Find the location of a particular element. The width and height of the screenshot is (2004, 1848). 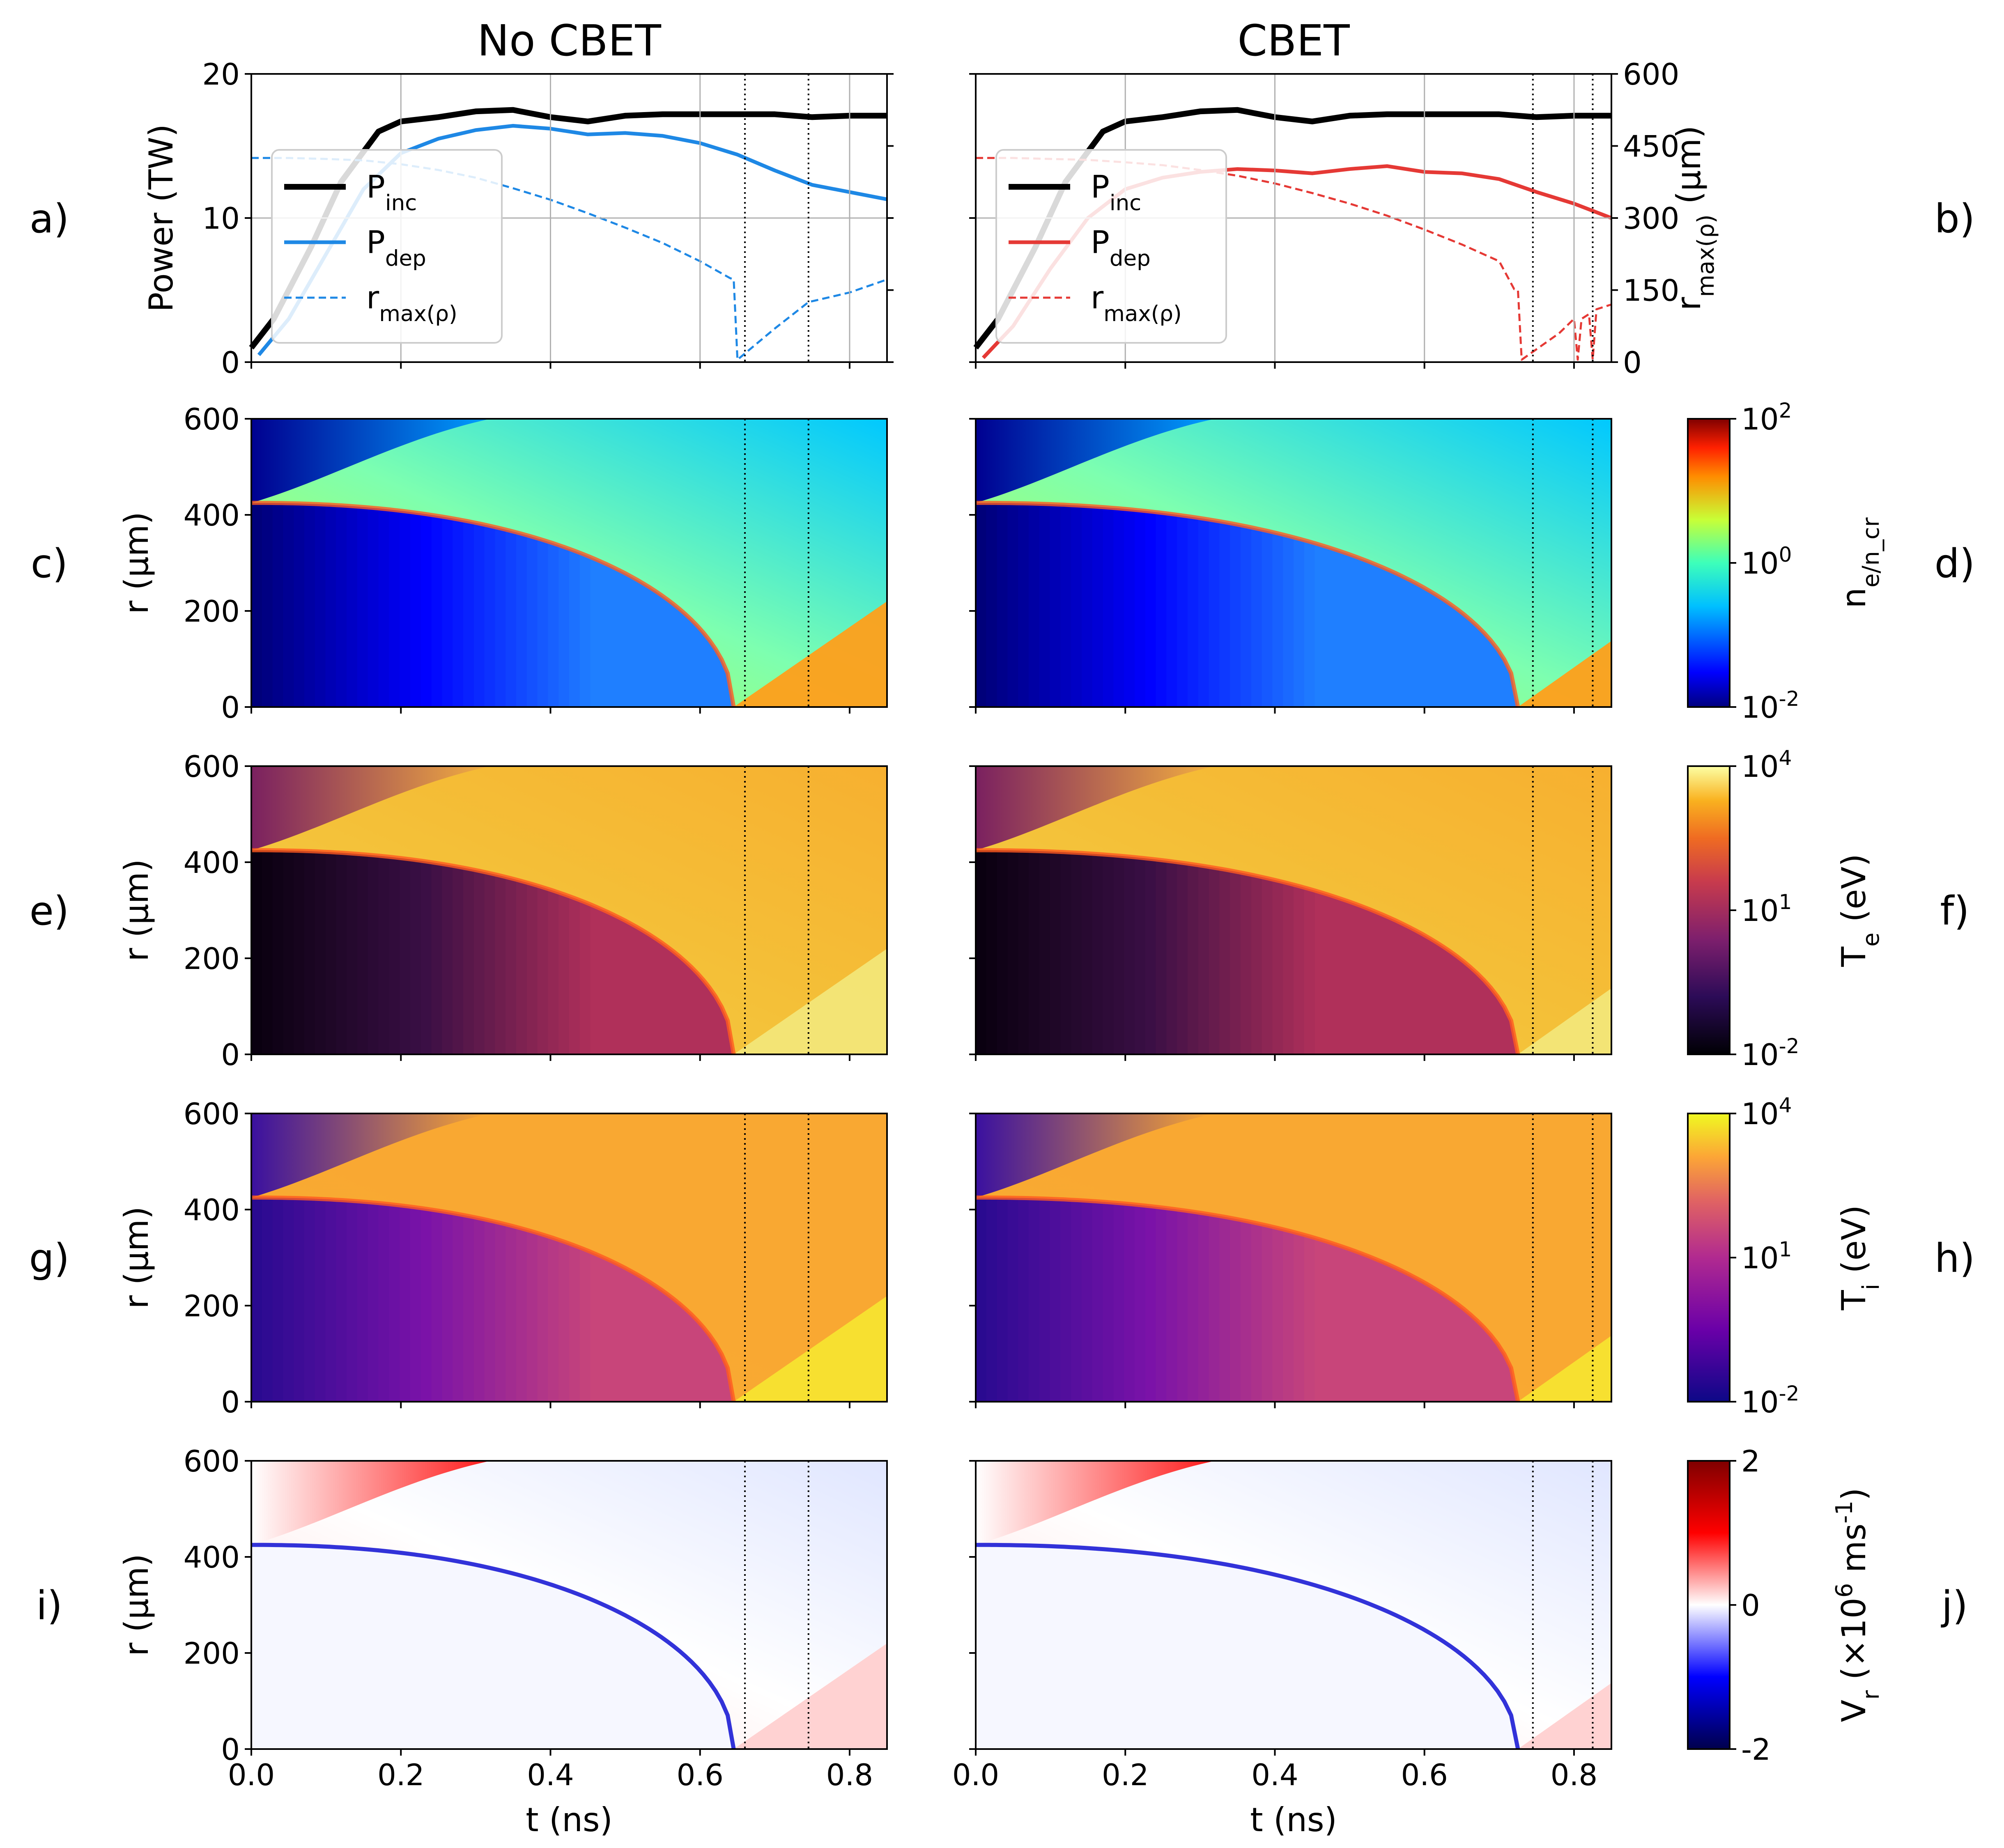

panel-label: j) is located at coordinates (1954, 1606).